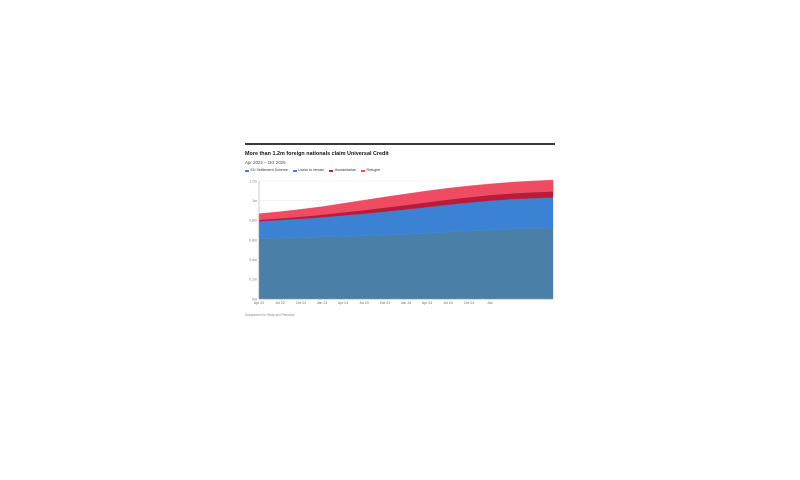  What do you see at coordinates (406, 303) in the screenshot?
I see `x-tick-label: Jan 24` at bounding box center [406, 303].